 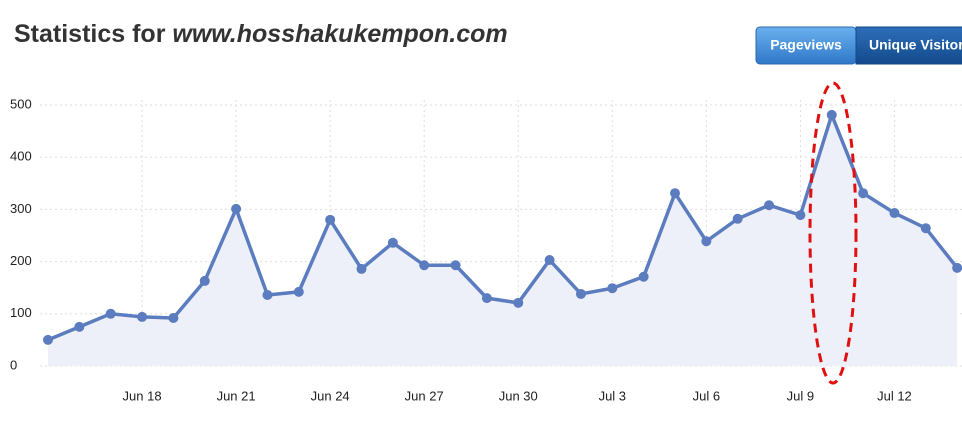 I want to click on button-label: Unique Visitors, so click(x=915, y=45).